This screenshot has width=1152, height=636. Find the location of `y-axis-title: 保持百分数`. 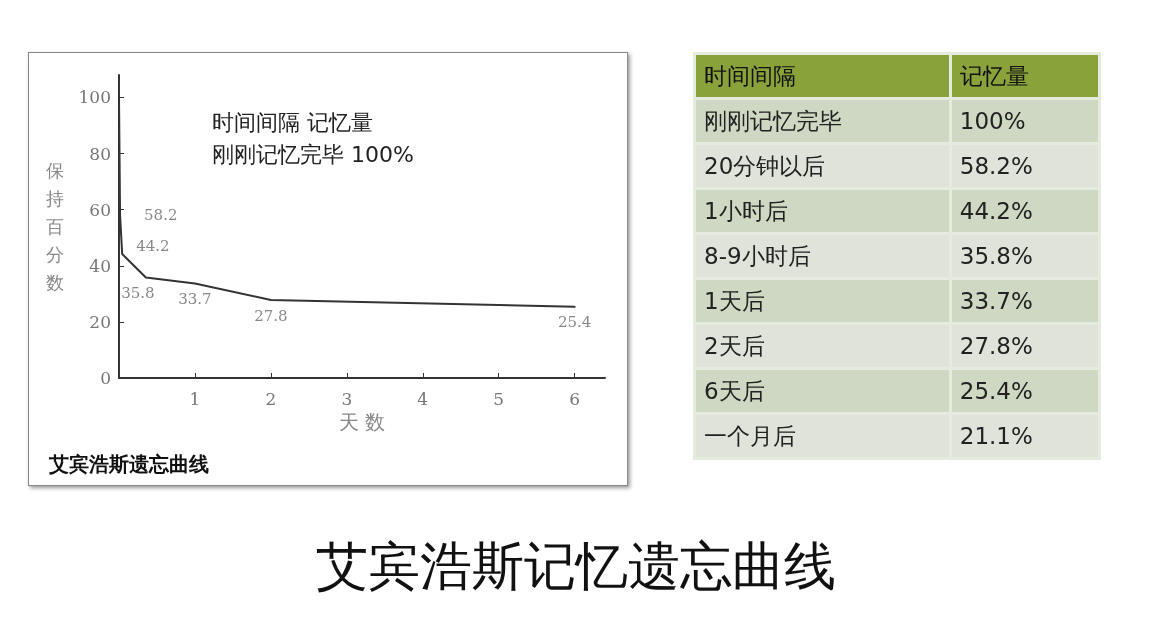

y-axis-title: 保持百分数 is located at coordinates (55, 226).